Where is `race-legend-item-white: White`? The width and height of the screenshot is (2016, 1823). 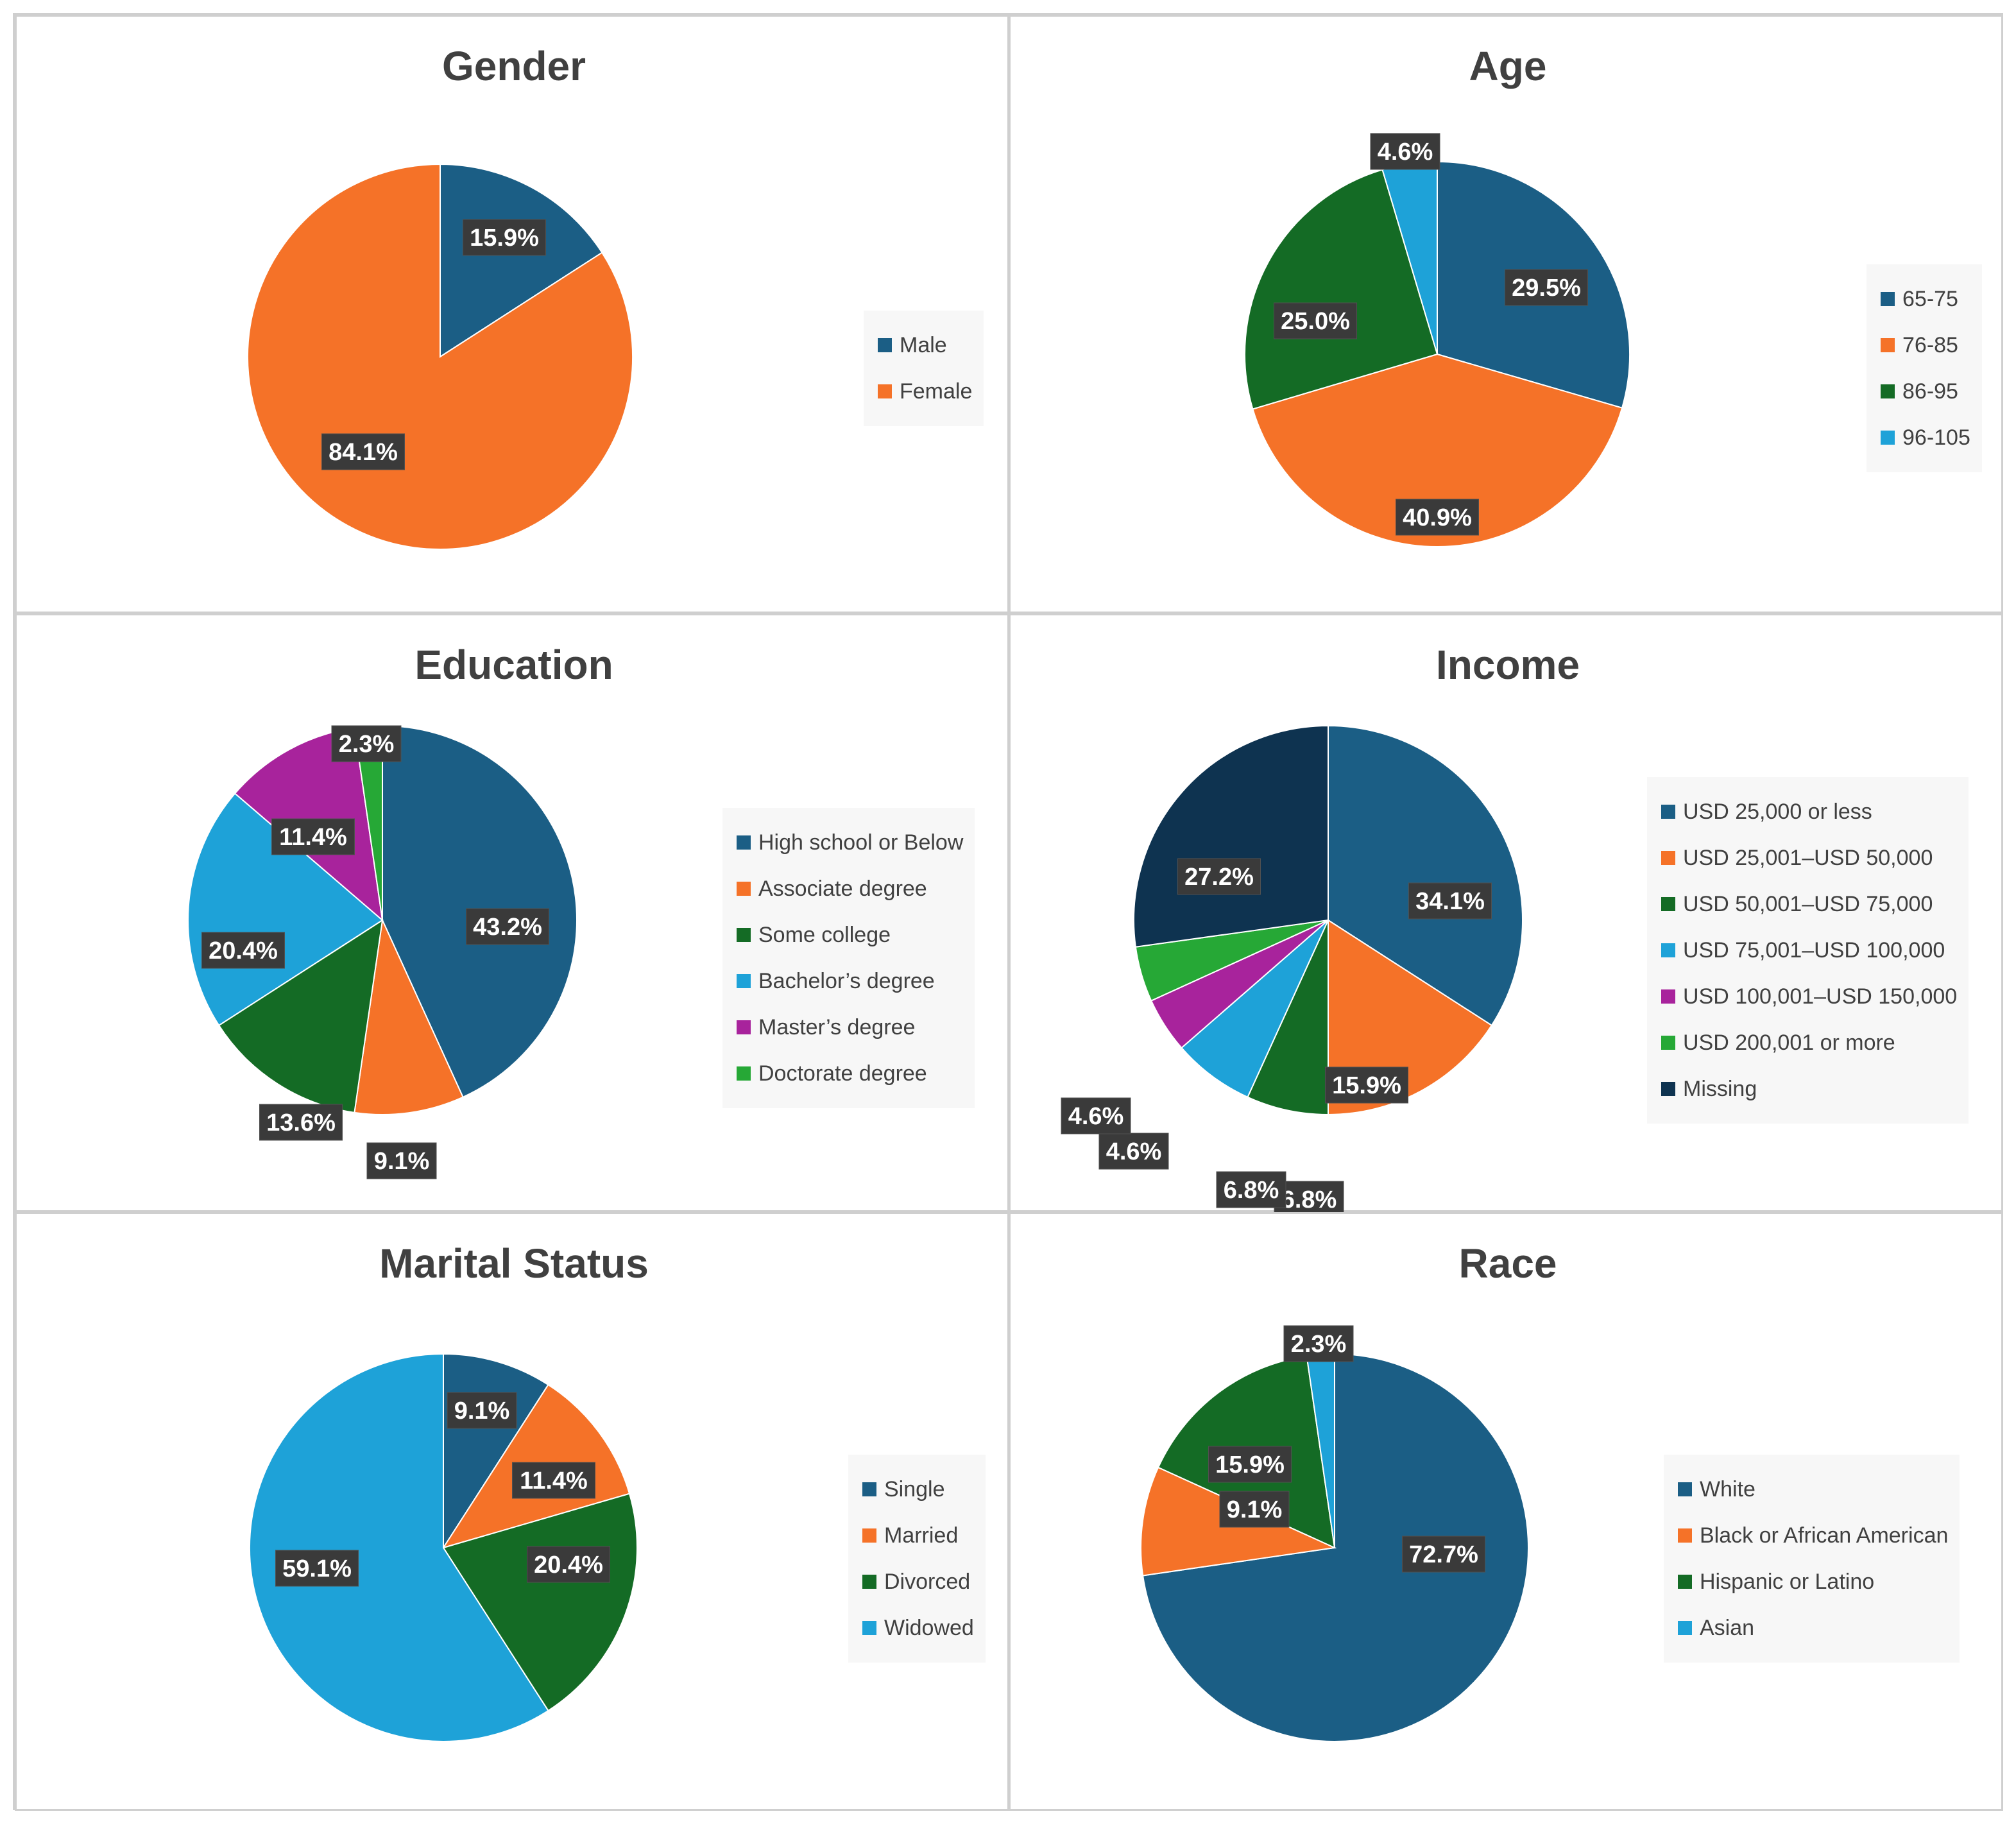 race-legend-item-white: White is located at coordinates (1813, 1489).